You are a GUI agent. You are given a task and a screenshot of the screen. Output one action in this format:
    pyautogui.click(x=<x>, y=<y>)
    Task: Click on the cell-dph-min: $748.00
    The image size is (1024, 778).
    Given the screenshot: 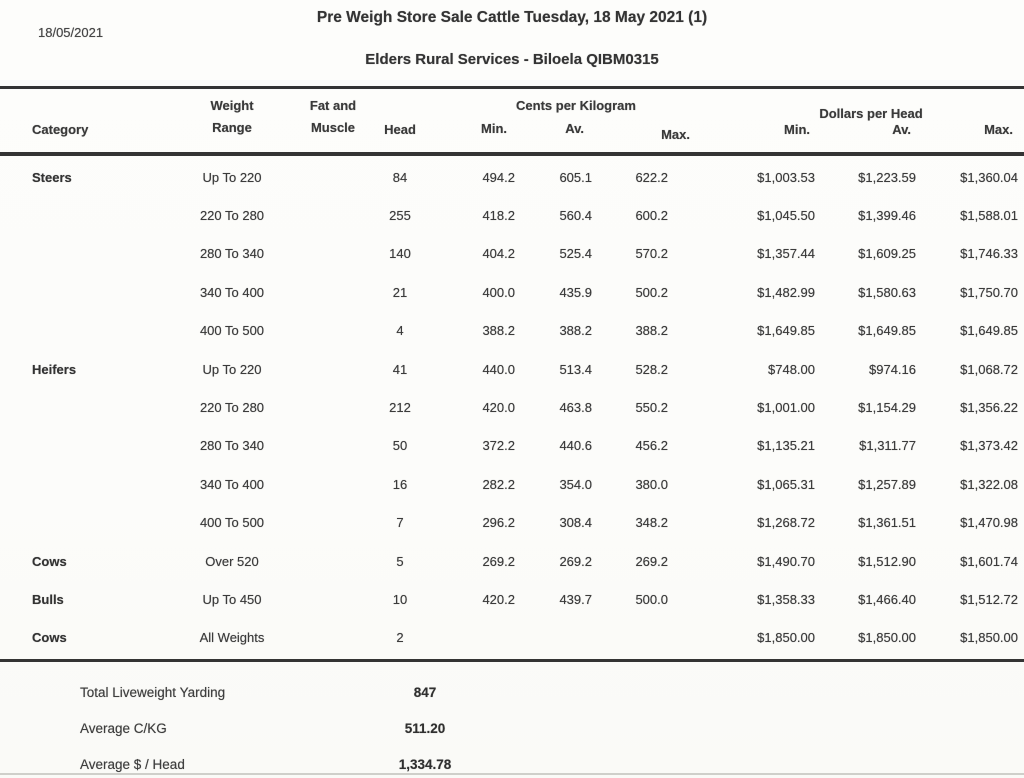 What is the action you would take?
    pyautogui.click(x=791, y=369)
    